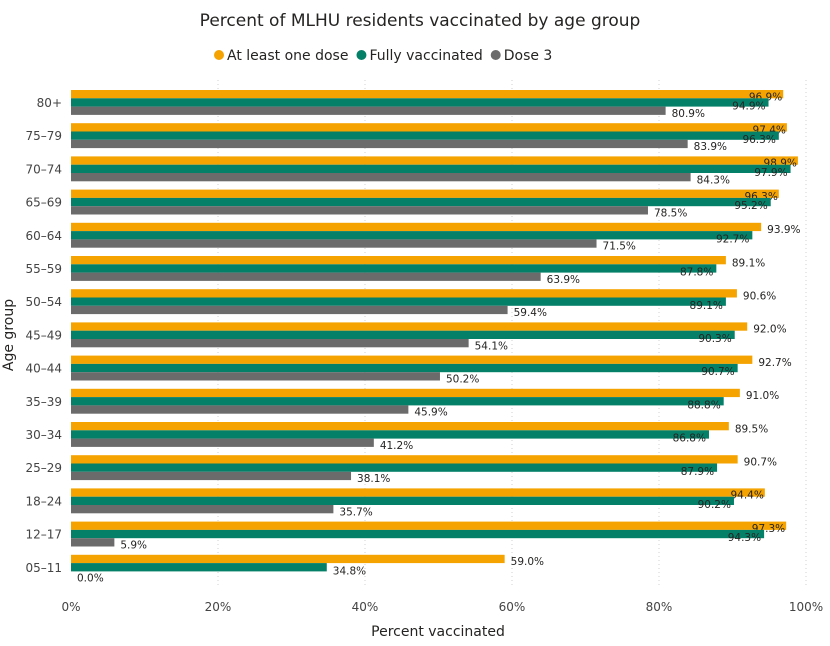  Describe the element at coordinates (43, 302) in the screenshot. I see `y-tick-label: 50–54` at that location.